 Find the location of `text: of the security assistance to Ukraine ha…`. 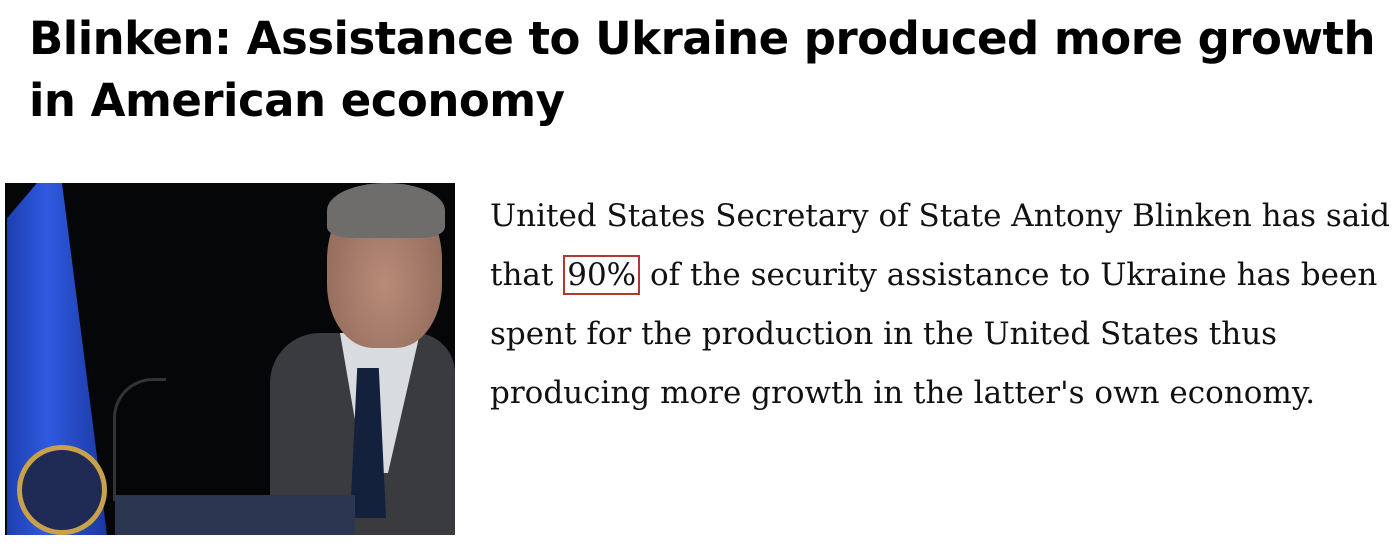

text: of the security assistance to Ukraine ha… is located at coordinates (1009, 275).